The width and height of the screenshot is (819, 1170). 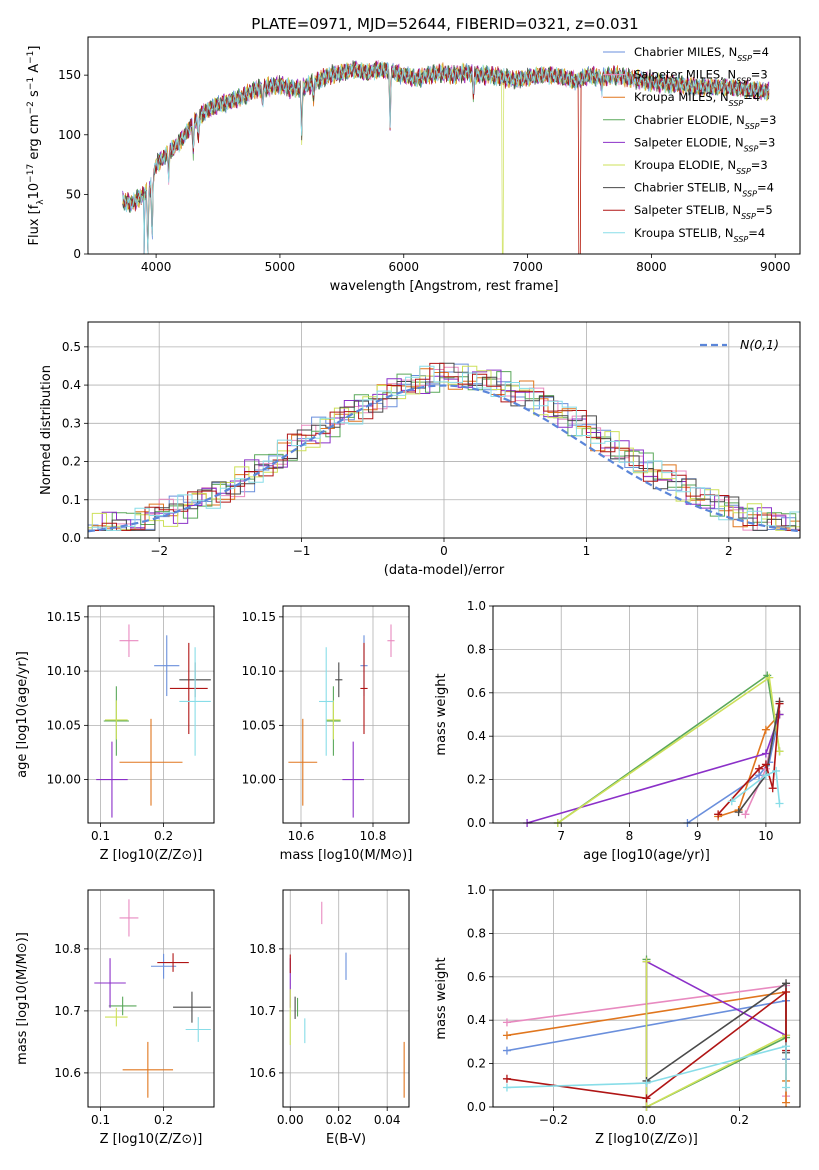 What do you see at coordinates (71, 423) in the screenshot?
I see `y-tick-label: 0.3` at bounding box center [71, 423].